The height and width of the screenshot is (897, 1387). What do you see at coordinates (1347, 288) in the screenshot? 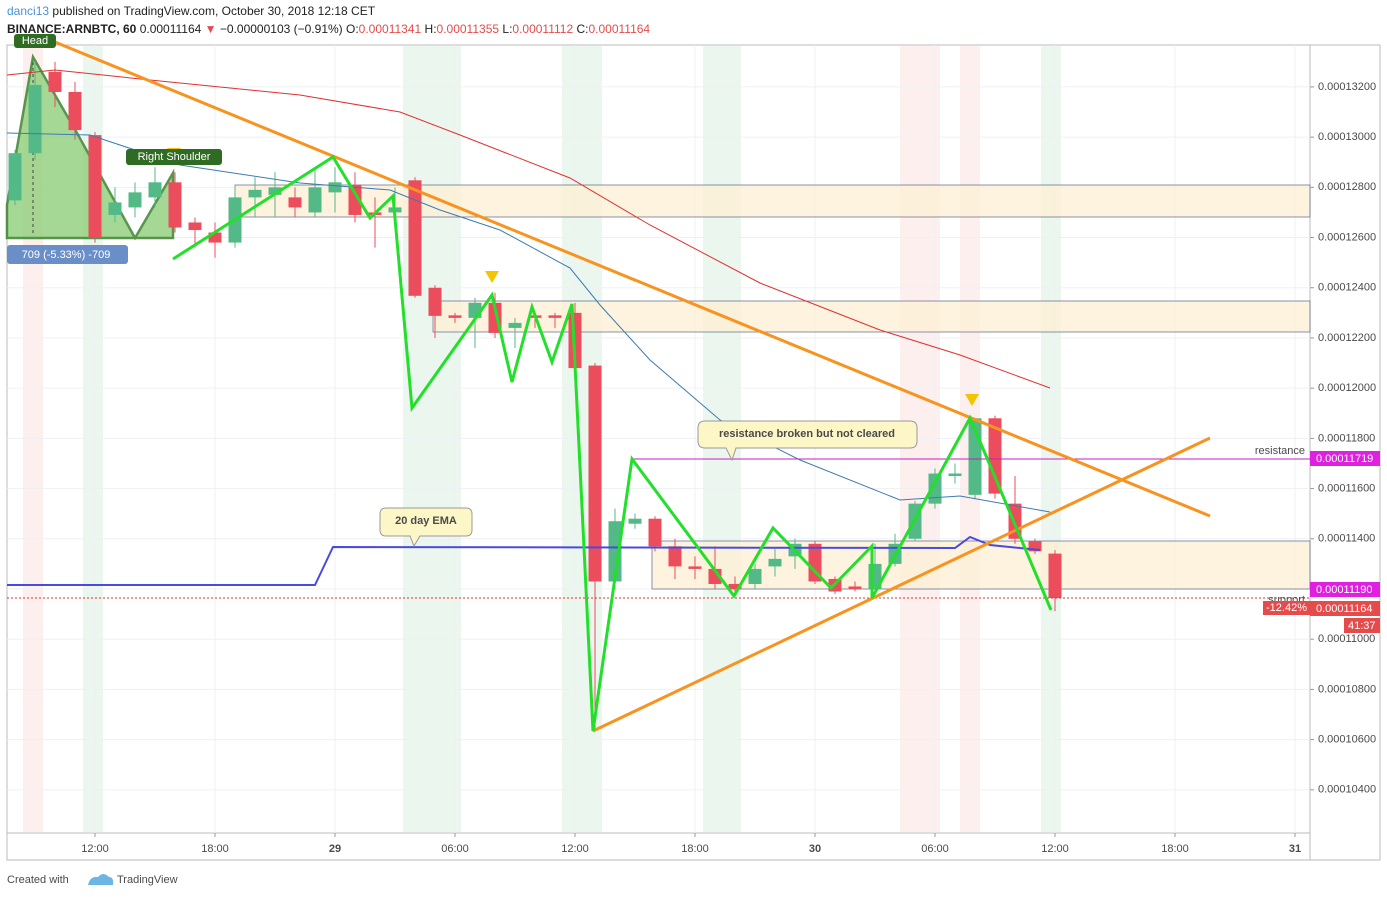
I see `y-tick-label: 0.00012400` at bounding box center [1347, 288].